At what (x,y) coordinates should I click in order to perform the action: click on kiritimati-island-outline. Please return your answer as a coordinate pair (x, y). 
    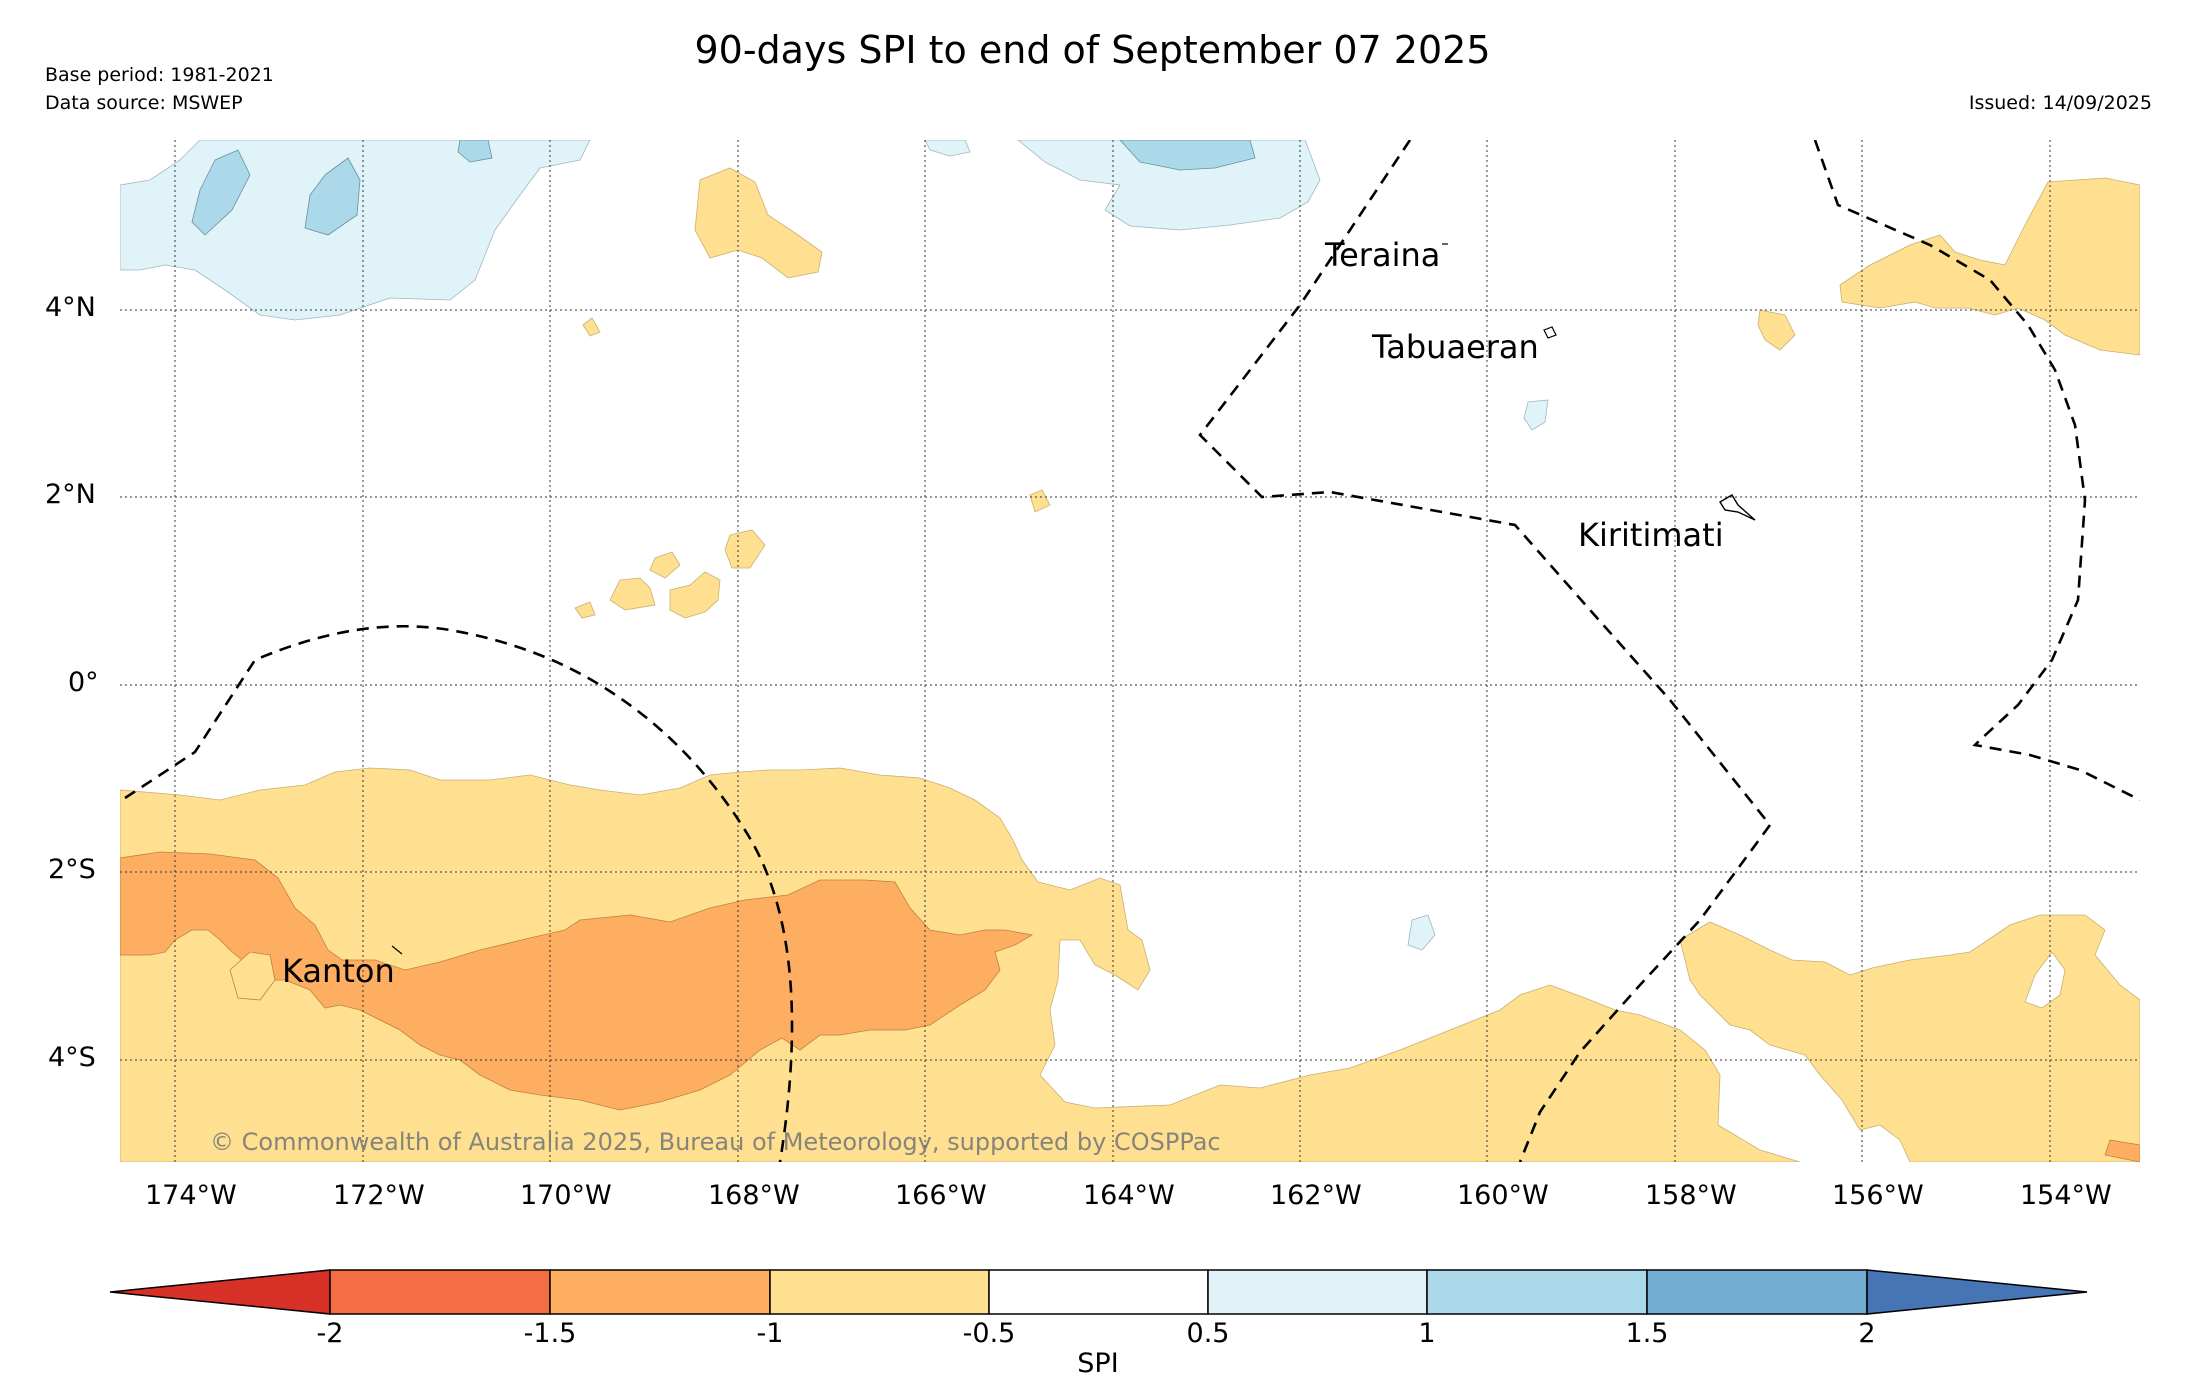
    Looking at the image, I should click on (1737, 507).